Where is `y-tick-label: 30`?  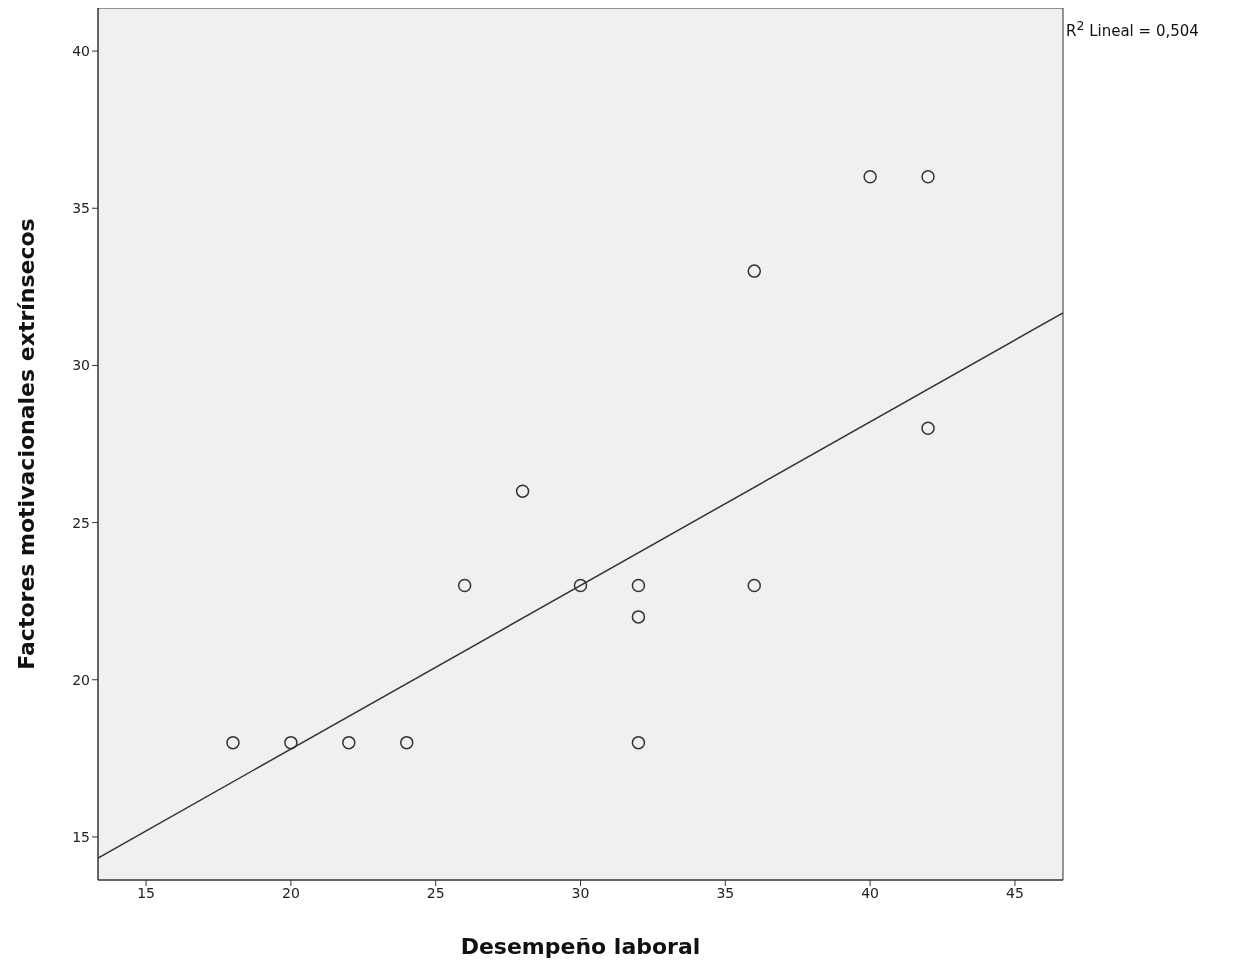
y-tick-label: 30 is located at coordinates (81, 365).